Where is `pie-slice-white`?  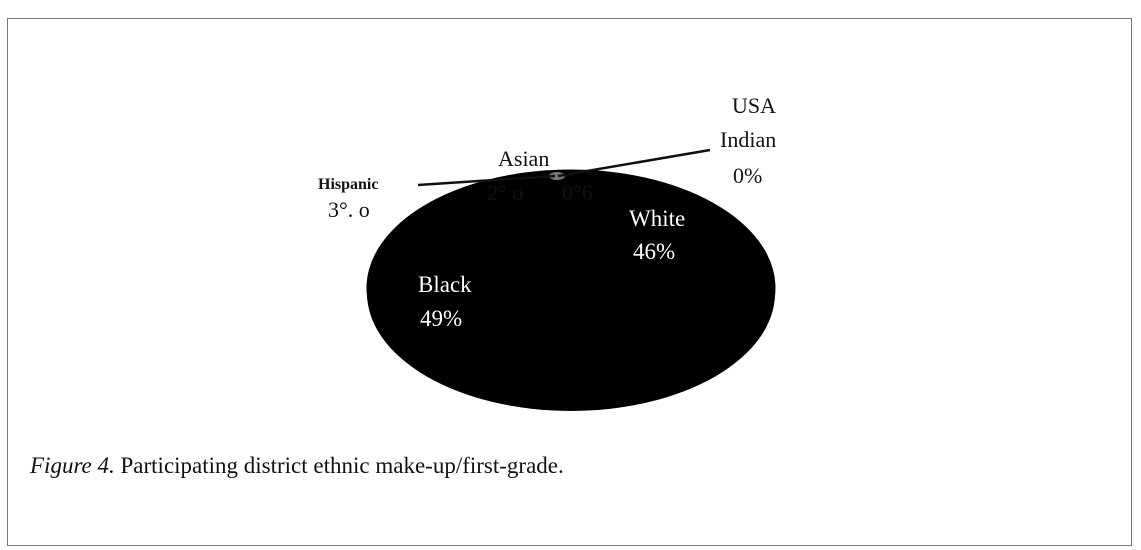
pie-slice-white is located at coordinates (475, 291).